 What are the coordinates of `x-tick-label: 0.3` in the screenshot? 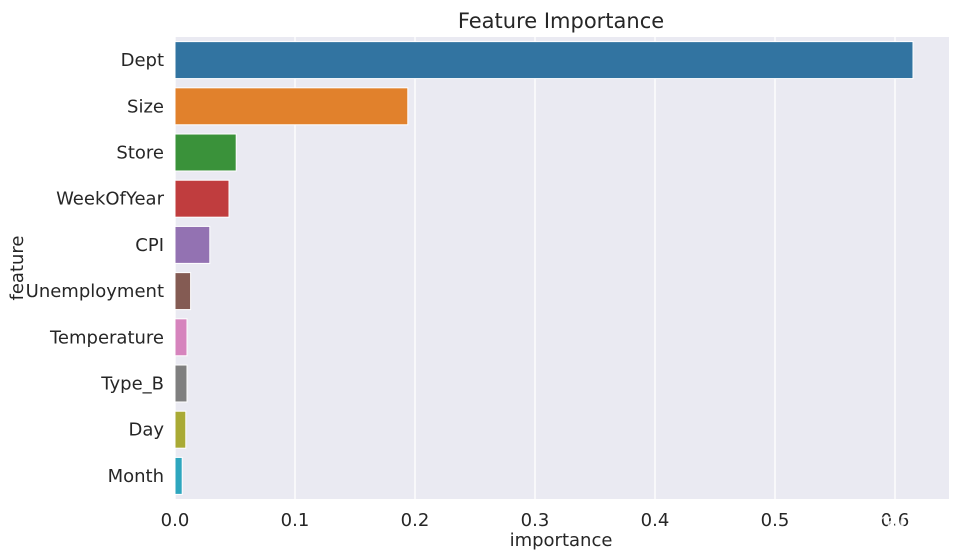 It's located at (535, 520).